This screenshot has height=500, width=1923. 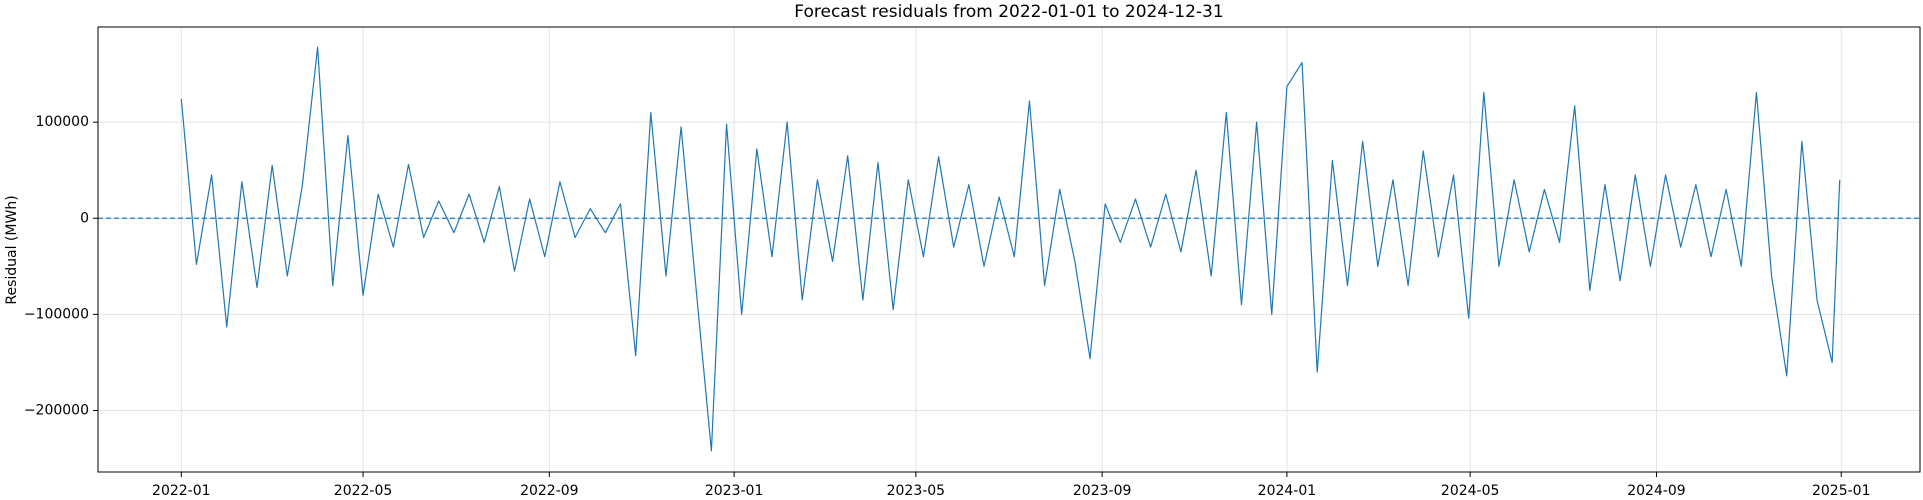 What do you see at coordinates (1102, 491) in the screenshot?
I see `x-tick-label: 2023-09` at bounding box center [1102, 491].